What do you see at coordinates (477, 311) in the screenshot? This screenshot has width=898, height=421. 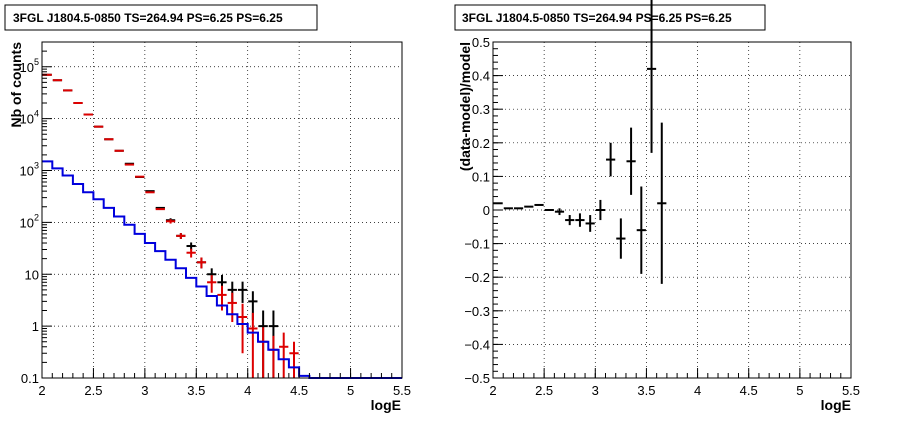 I see `residual-y-tick-label: −0.3` at bounding box center [477, 311].